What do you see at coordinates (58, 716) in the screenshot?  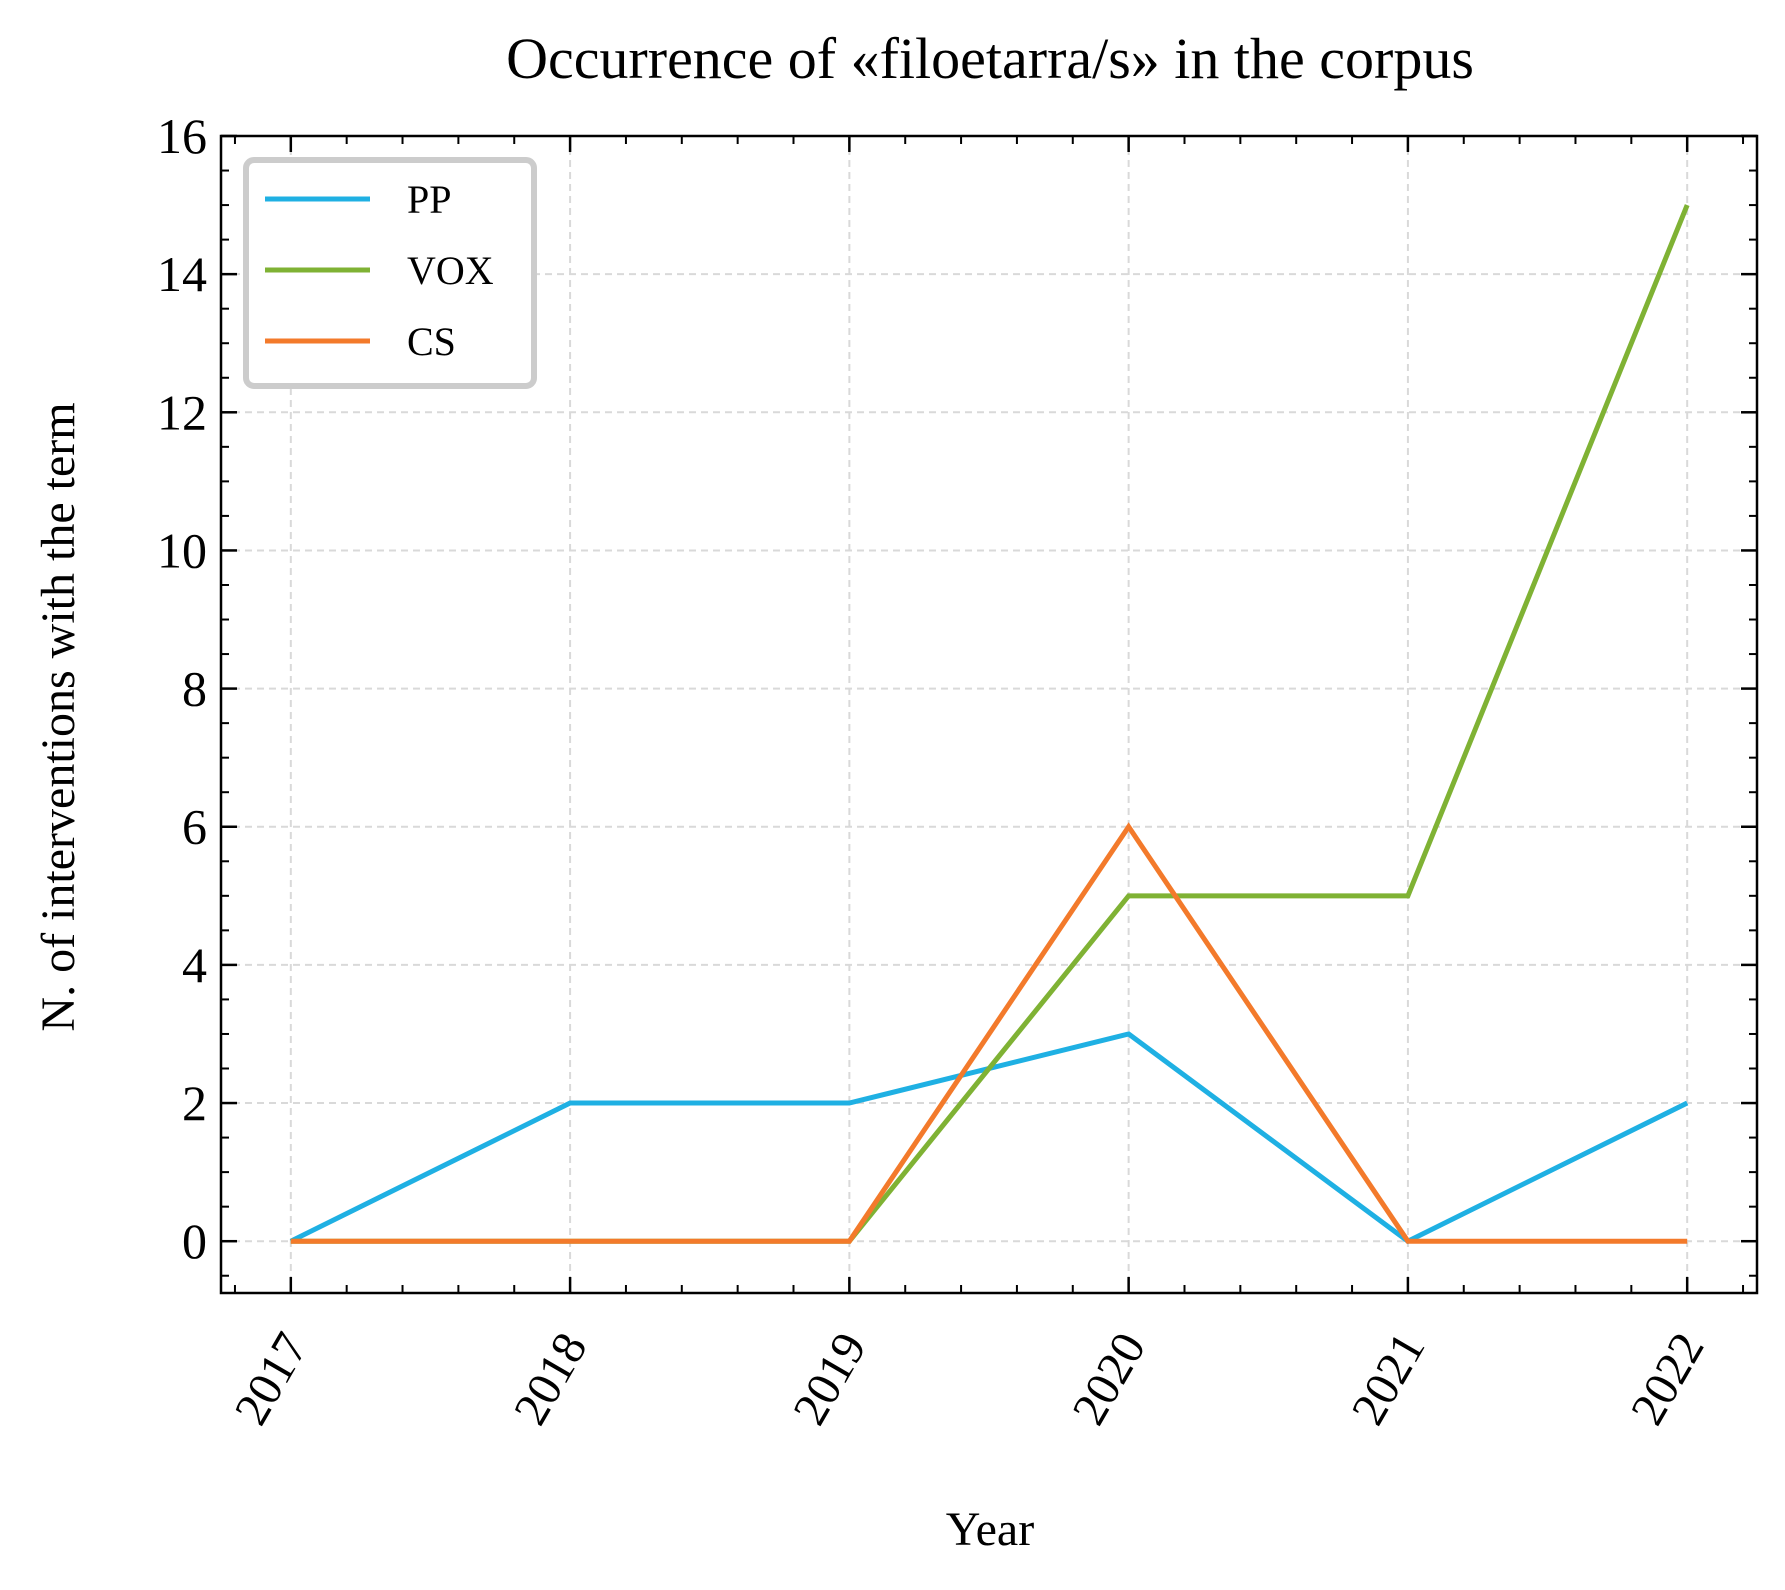 I see `y-axis-label: N. of interventions with the term` at bounding box center [58, 716].